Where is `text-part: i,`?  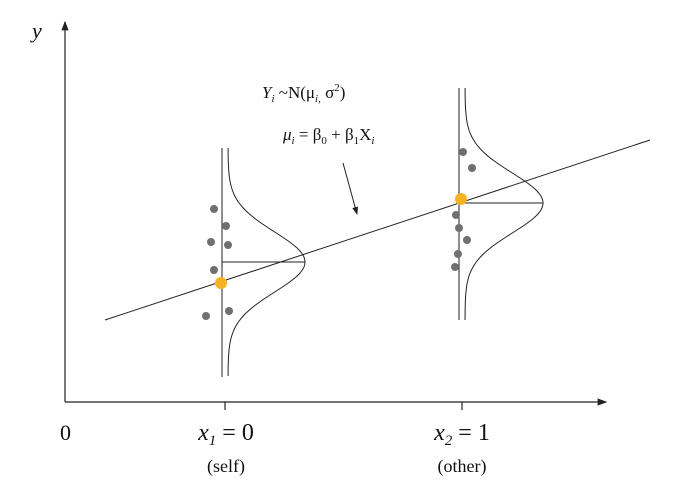 text-part: i, is located at coordinates (318, 99).